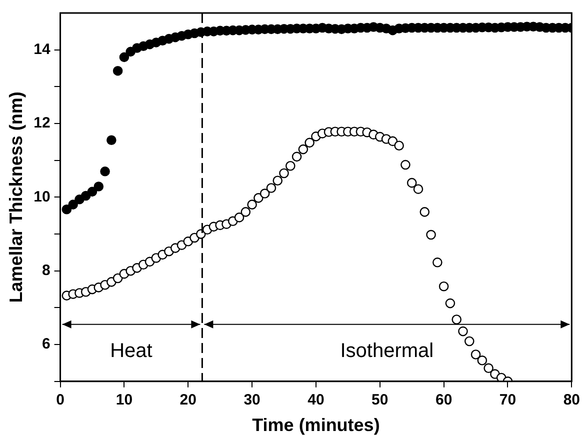  What do you see at coordinates (46, 344) in the screenshot?
I see `y-tick-label: 6` at bounding box center [46, 344].